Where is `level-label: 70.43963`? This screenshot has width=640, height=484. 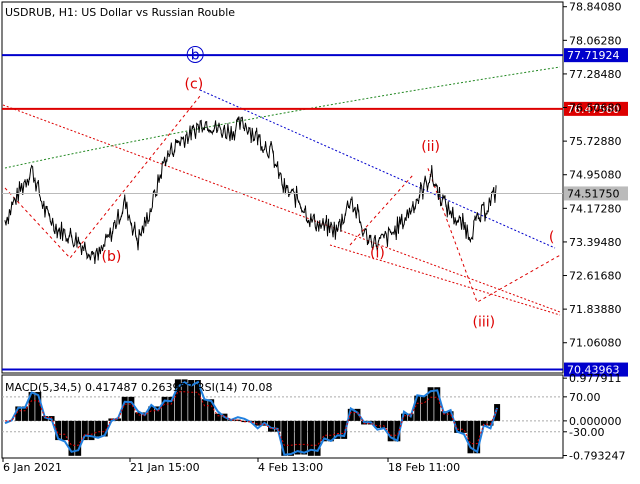 level-label: 70.43963 is located at coordinates (593, 370).